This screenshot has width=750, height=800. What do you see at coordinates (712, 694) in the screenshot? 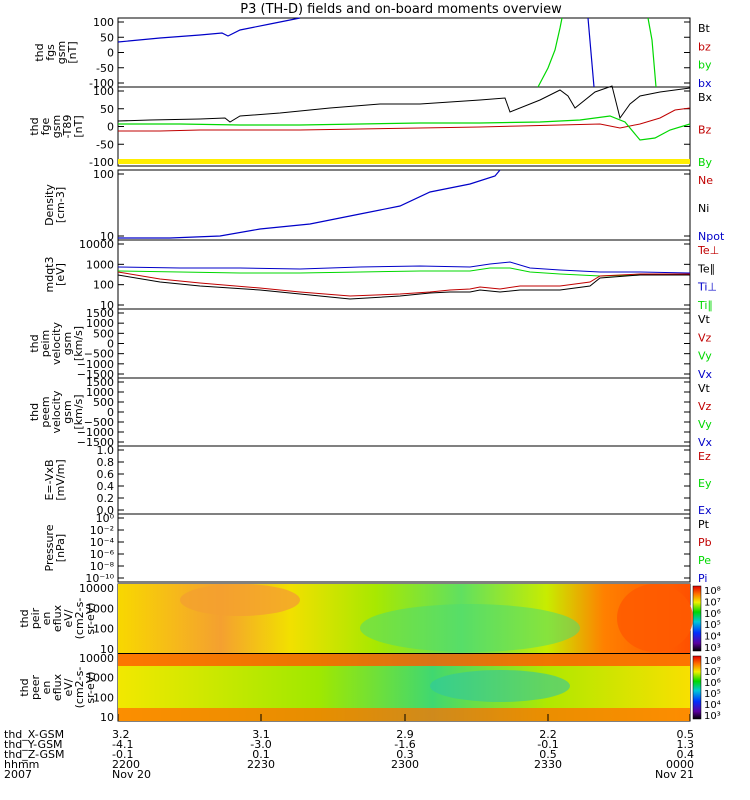
I see `colorbar-label: 10⁵` at bounding box center [712, 694].